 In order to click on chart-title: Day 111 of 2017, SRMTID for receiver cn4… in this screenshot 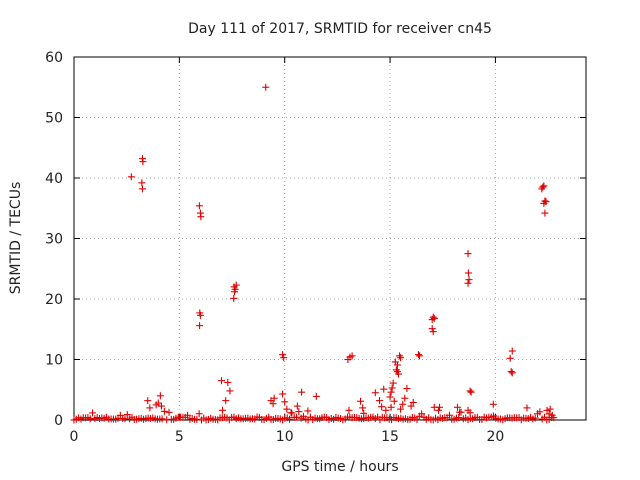, I will do `click(340, 29)`.